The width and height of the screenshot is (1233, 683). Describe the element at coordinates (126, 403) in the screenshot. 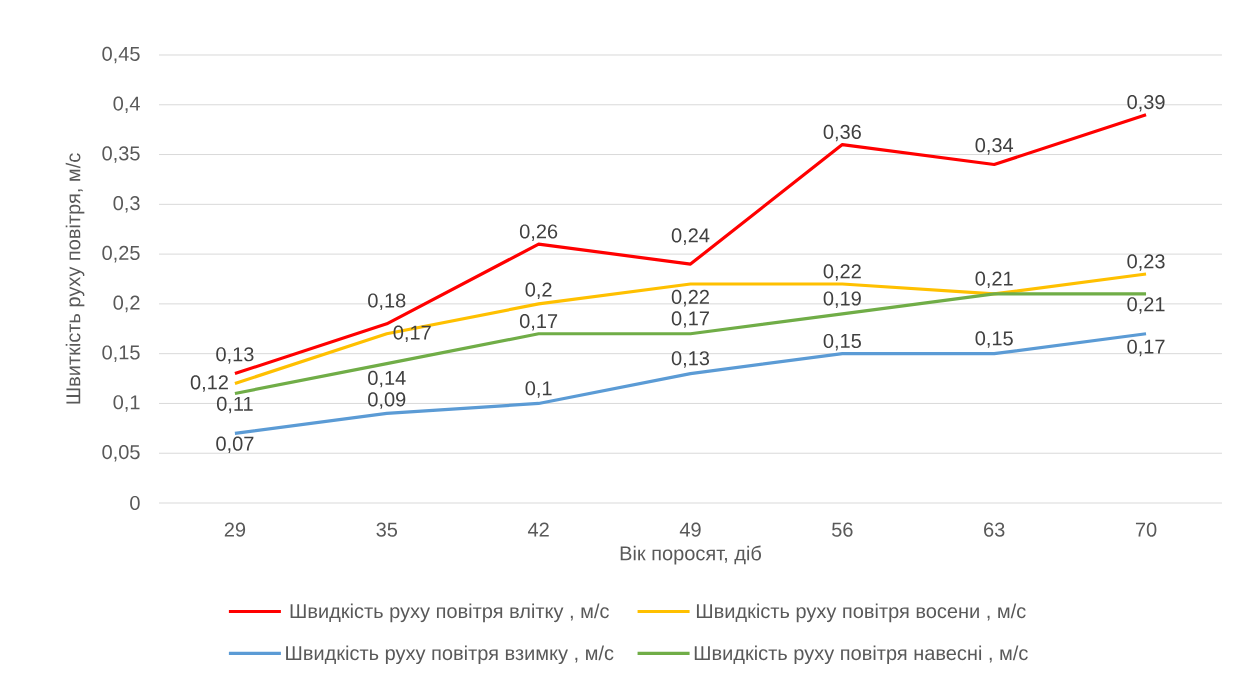

I see `y-tick-label: 0,1` at that location.